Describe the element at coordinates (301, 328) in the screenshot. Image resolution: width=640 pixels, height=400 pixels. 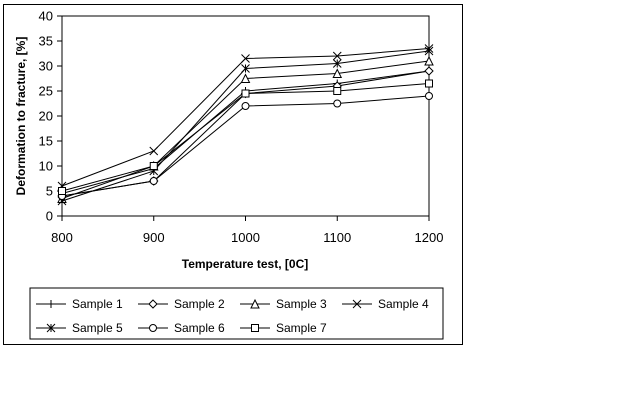
I see `legend-label: Sample 7` at that location.